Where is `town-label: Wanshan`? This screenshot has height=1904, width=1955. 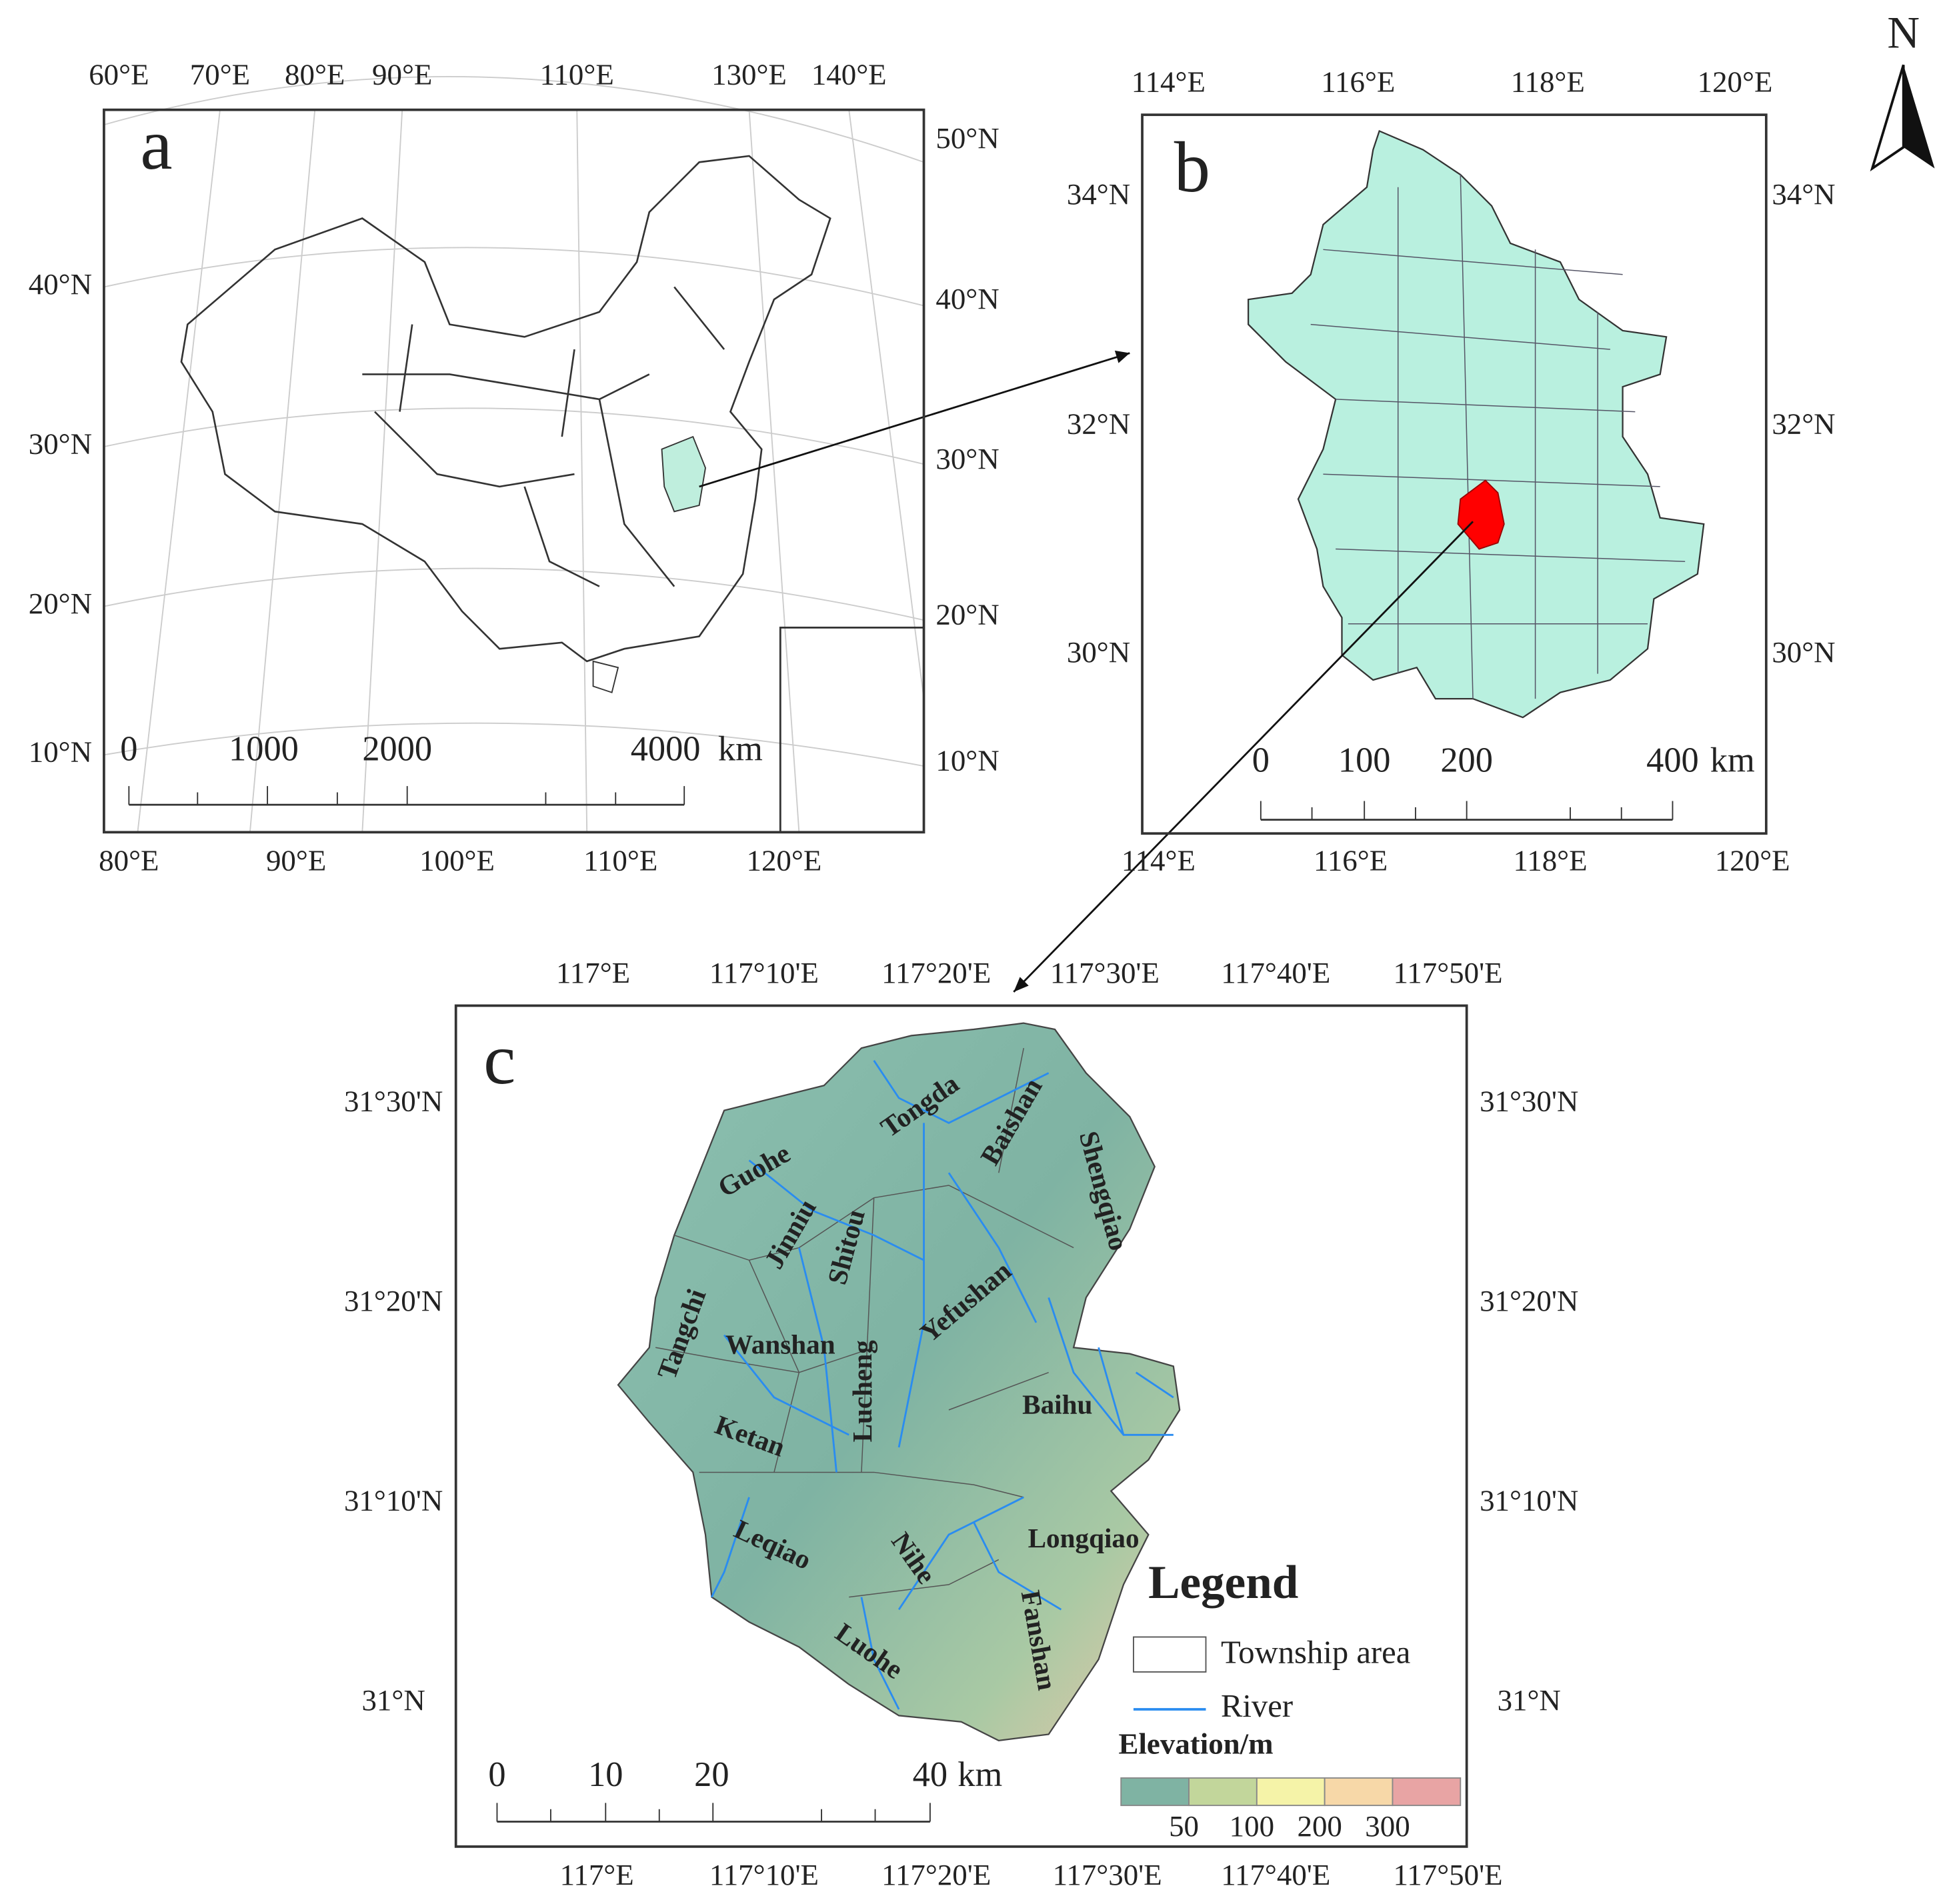 town-label: Wanshan is located at coordinates (780, 1344).